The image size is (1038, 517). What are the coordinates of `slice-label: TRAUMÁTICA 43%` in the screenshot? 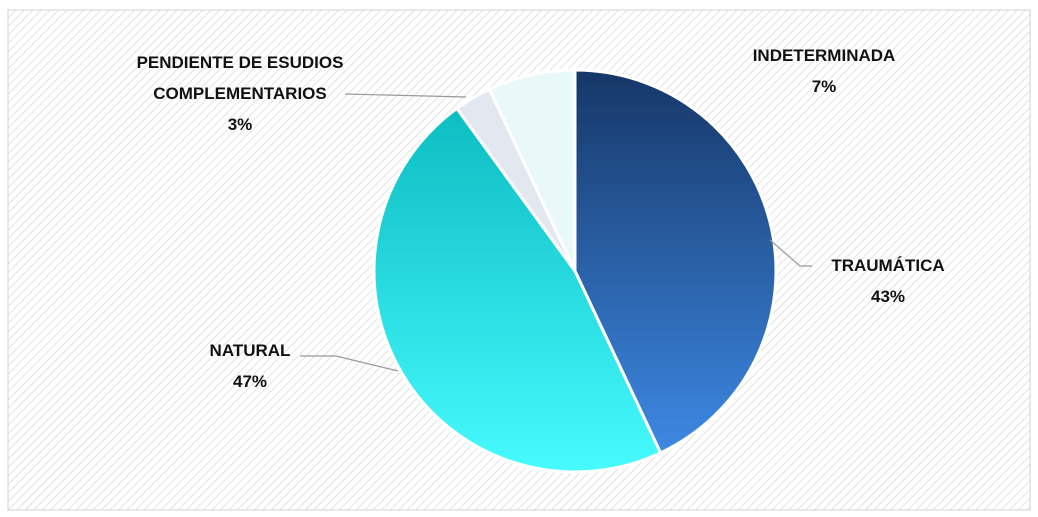 It's located at (888, 281).